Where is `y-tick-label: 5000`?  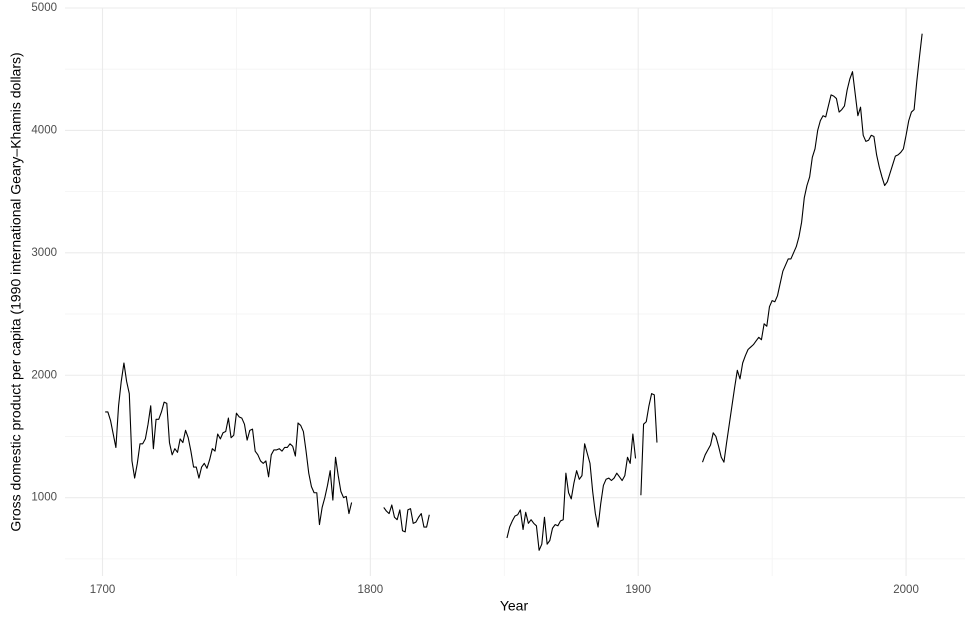 y-tick-label: 5000 is located at coordinates (44, 8).